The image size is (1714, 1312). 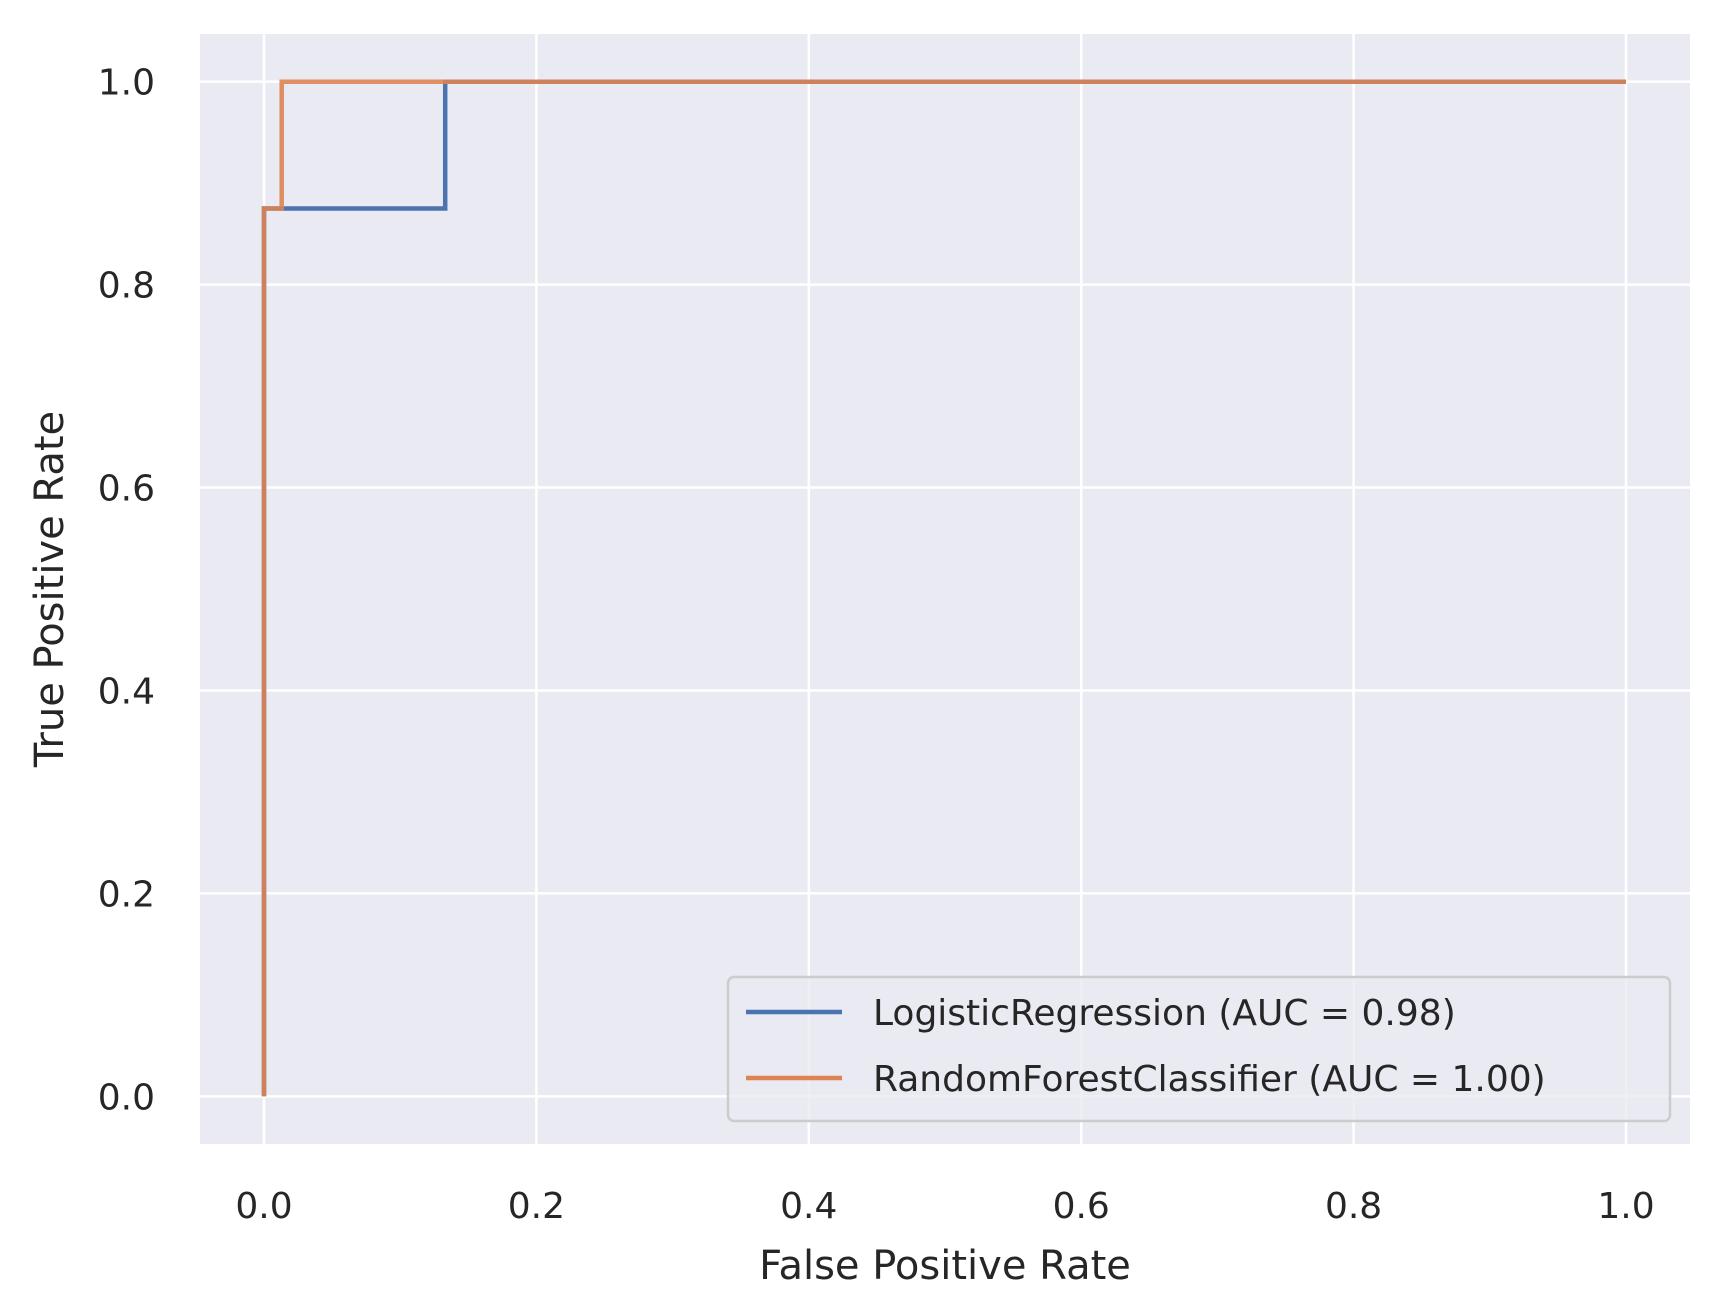 I want to click on x-tick-label: 1.0, so click(x=1625, y=1206).